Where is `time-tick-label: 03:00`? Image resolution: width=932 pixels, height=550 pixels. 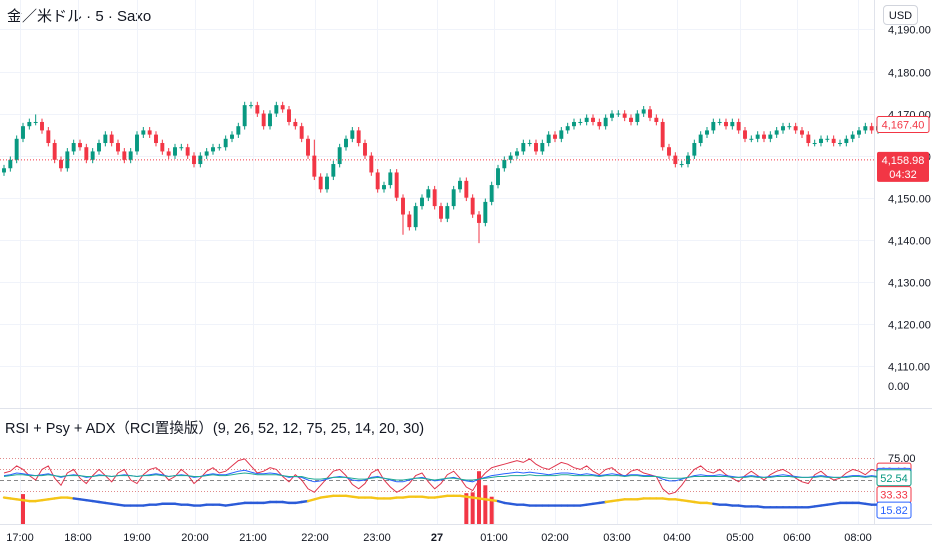
time-tick-label: 03:00 is located at coordinates (617, 538).